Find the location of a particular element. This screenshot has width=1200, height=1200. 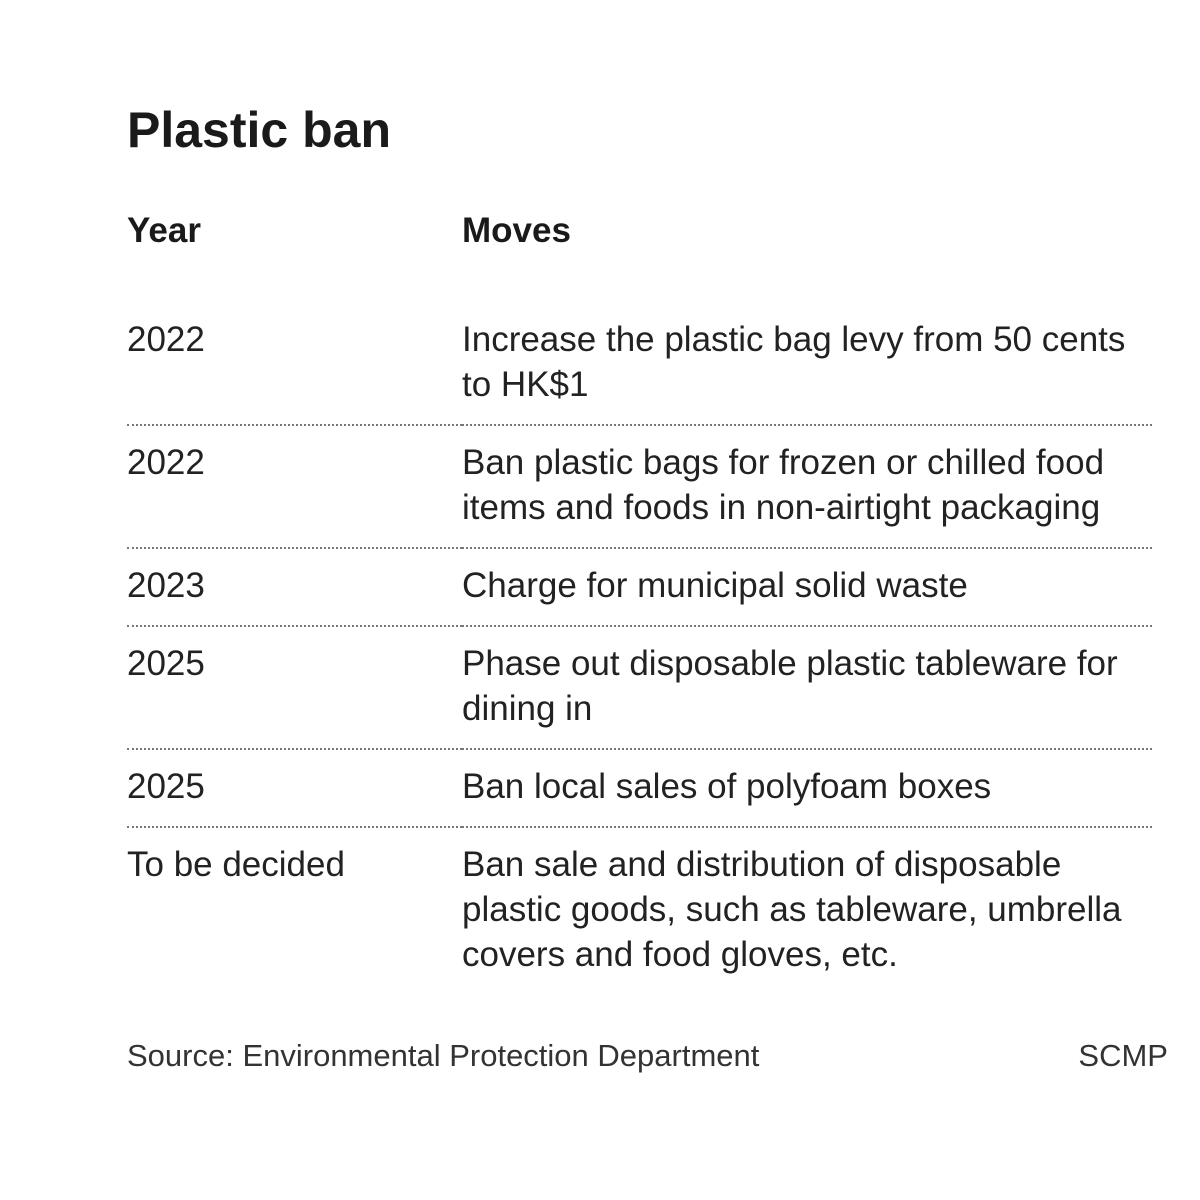

move-cell: Charge for municipal solid waste is located at coordinates (807, 587).